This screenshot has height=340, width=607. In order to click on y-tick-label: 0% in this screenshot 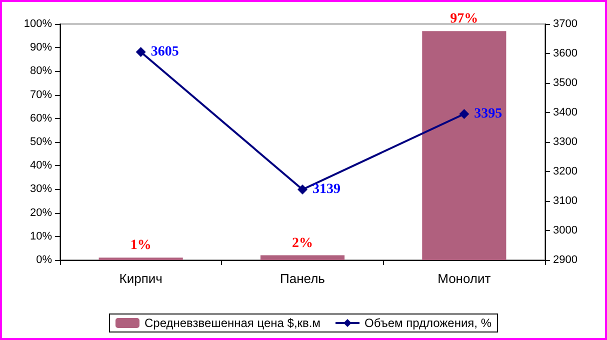, I will do `click(44, 260)`.